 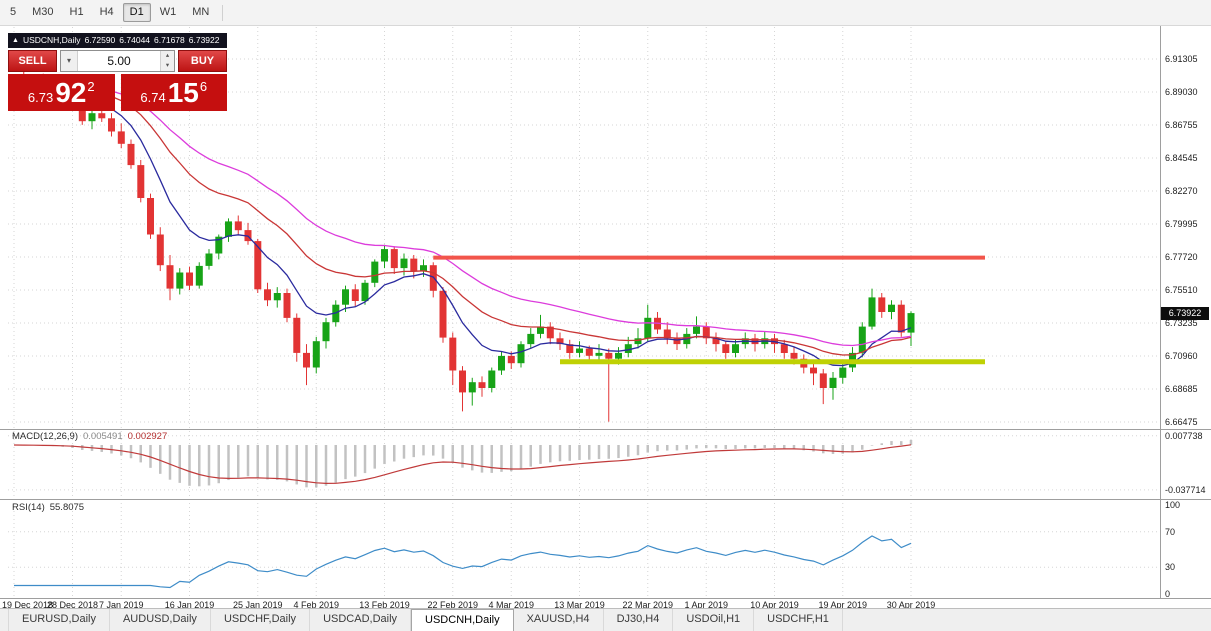 I want to click on chart-tab-dj30-h4: DJ30,H4, so click(x=639, y=620).